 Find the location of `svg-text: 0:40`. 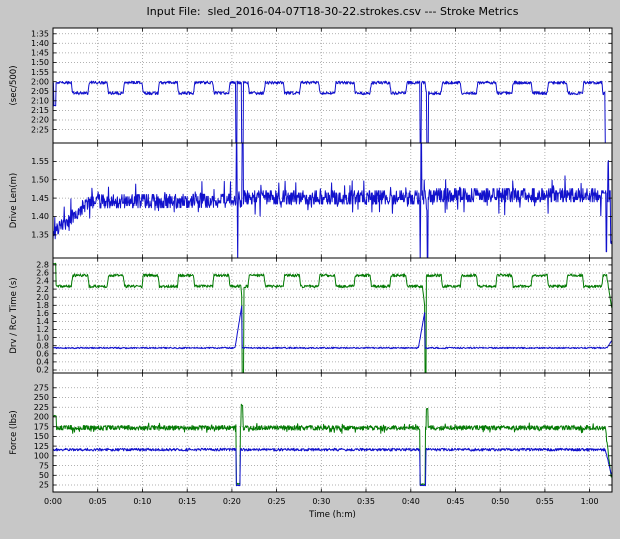

svg-text: 0:40 is located at coordinates (411, 501).